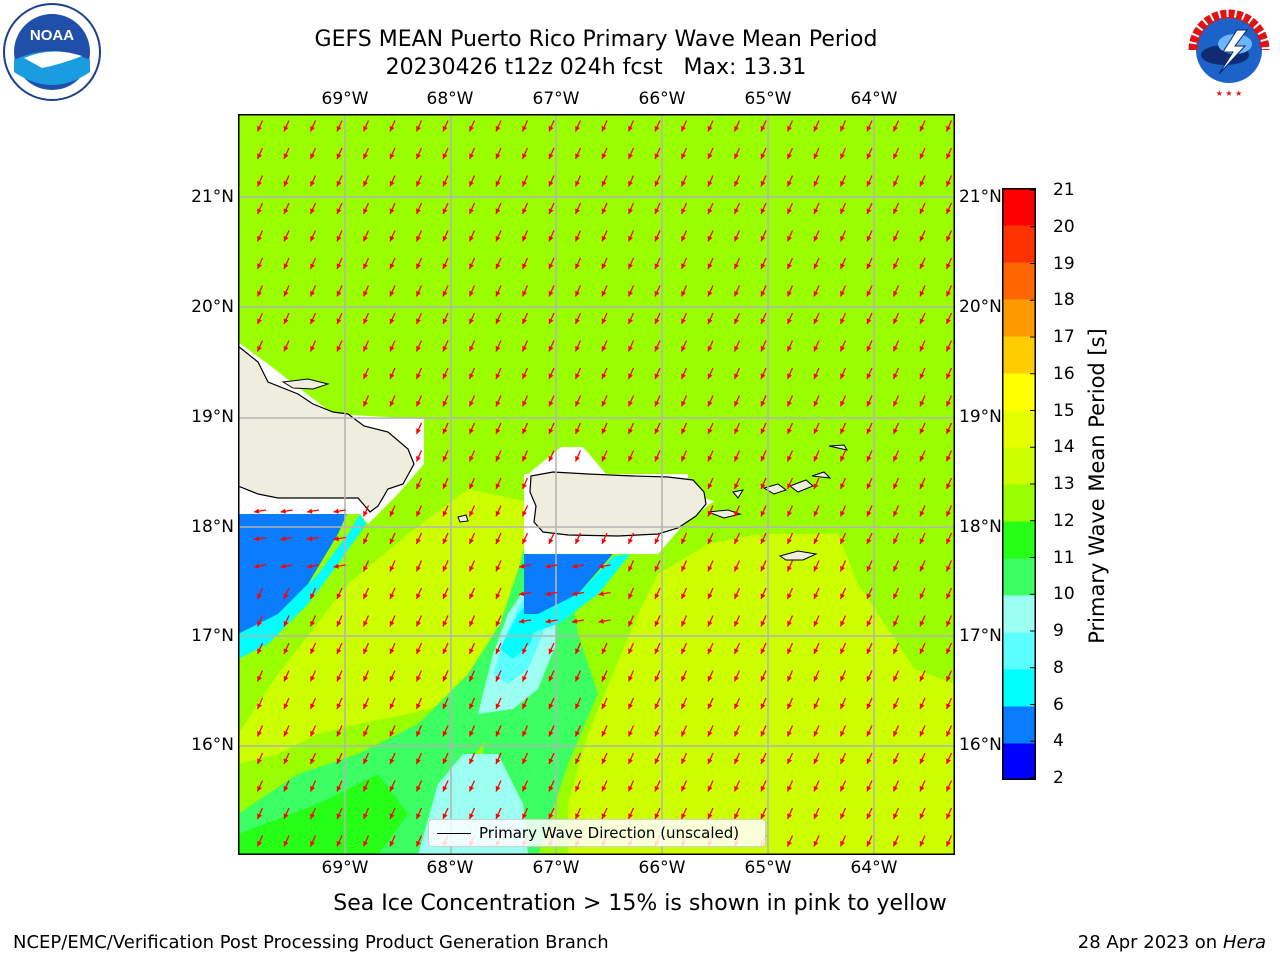 The width and height of the screenshot is (1280, 960). I want to click on lon-tick-bottom: 68°W, so click(450, 868).